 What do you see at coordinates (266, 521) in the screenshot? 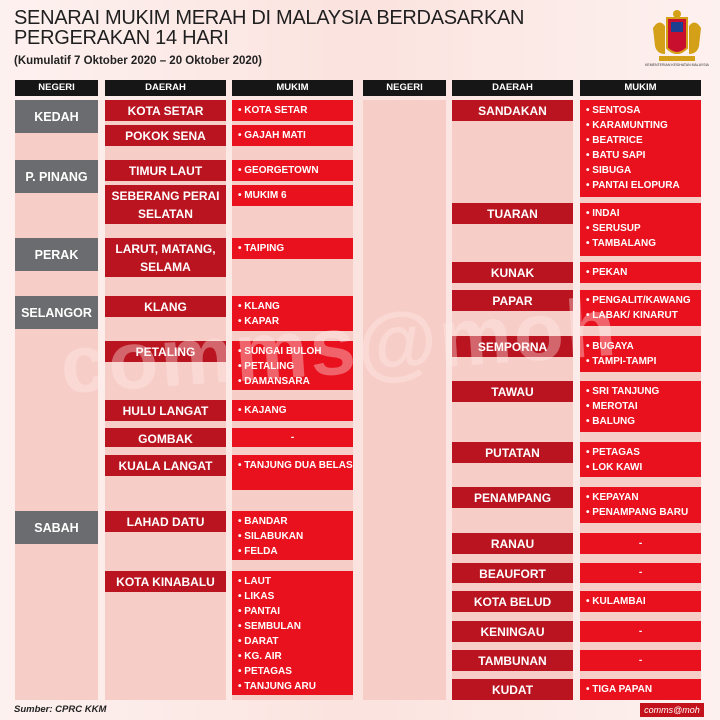
I see `mukim-name: BANDAR` at bounding box center [266, 521].